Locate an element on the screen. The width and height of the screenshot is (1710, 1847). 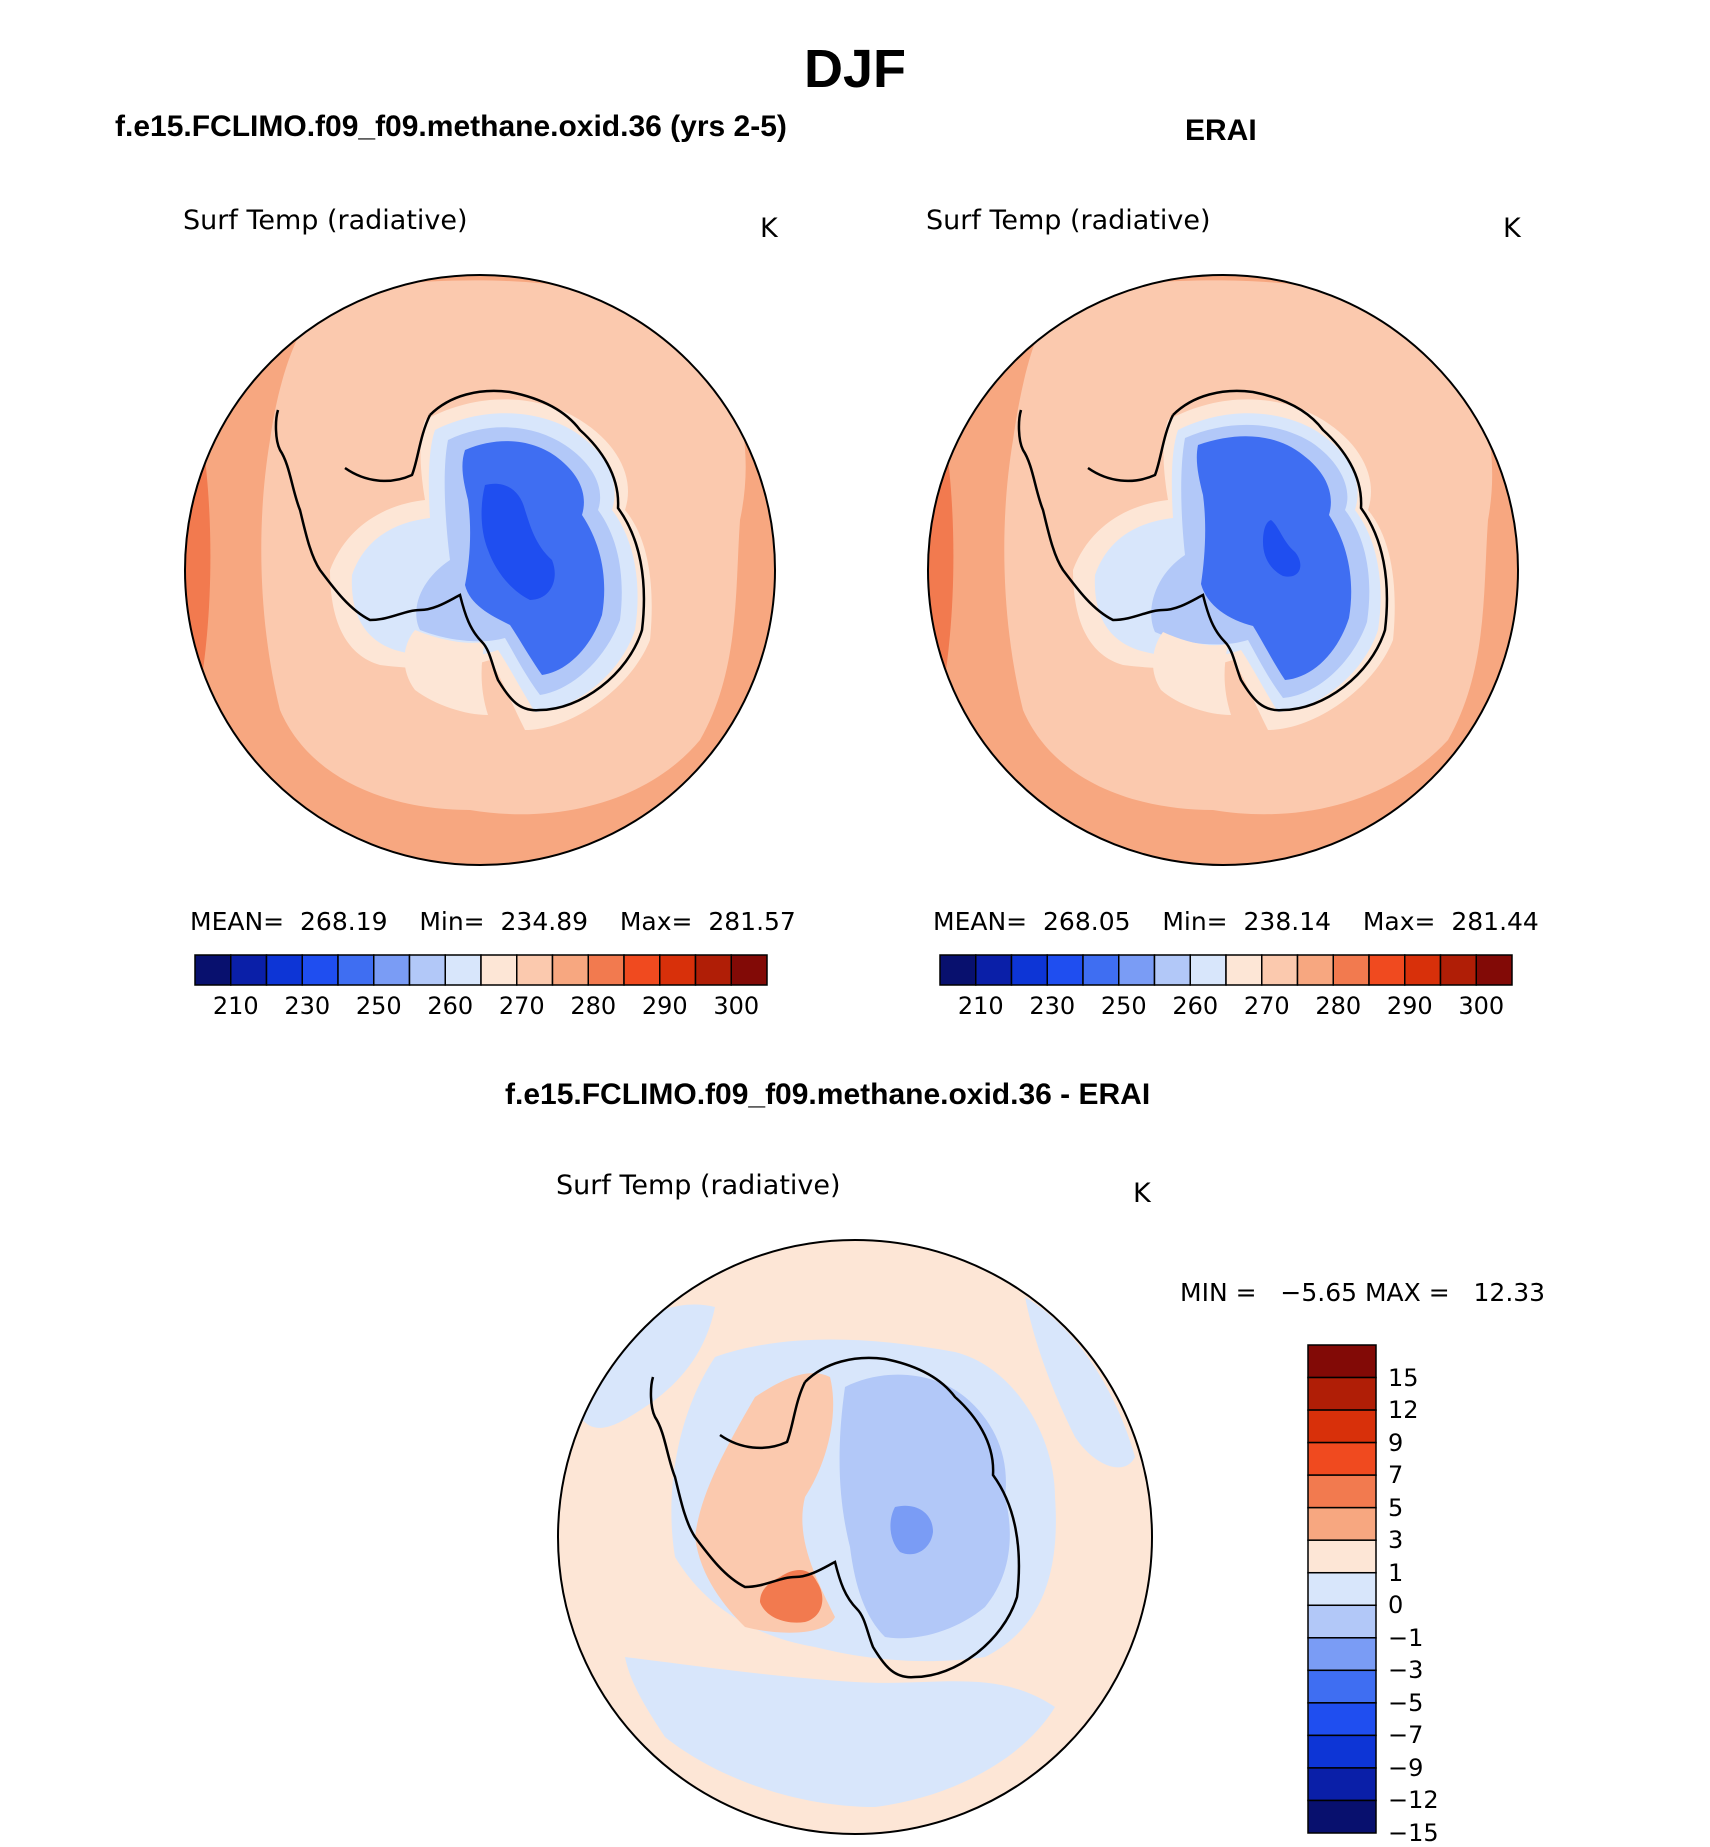
figure-title: DJF is located at coordinates (854, 69).